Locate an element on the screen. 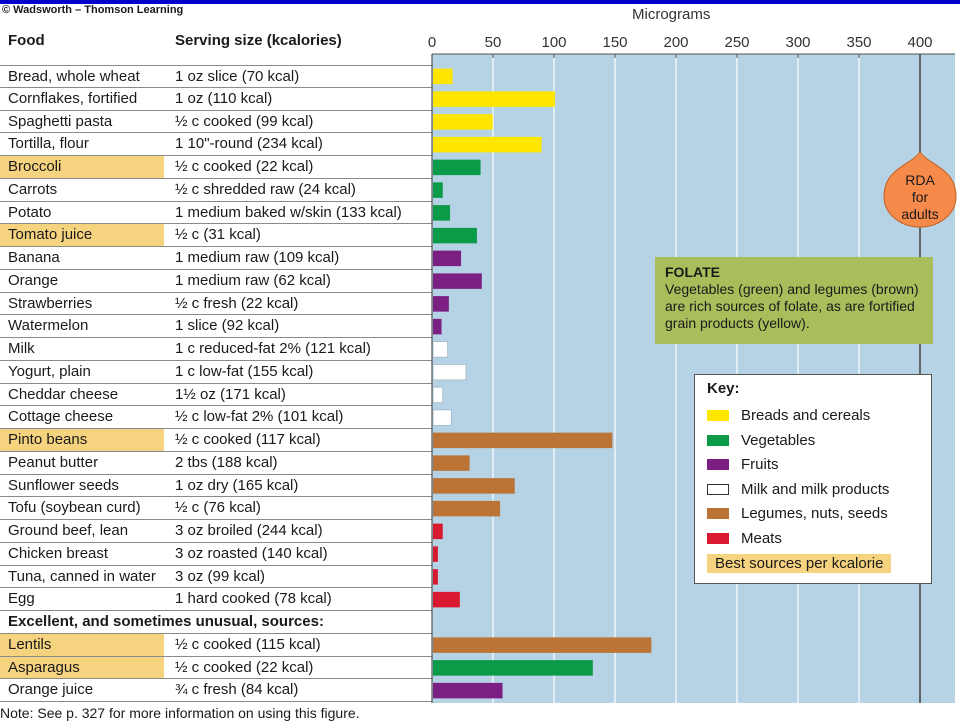 This screenshot has height=721, width=960. serving-size: ½ c cooked (99 kcal) is located at coordinates (244, 121).